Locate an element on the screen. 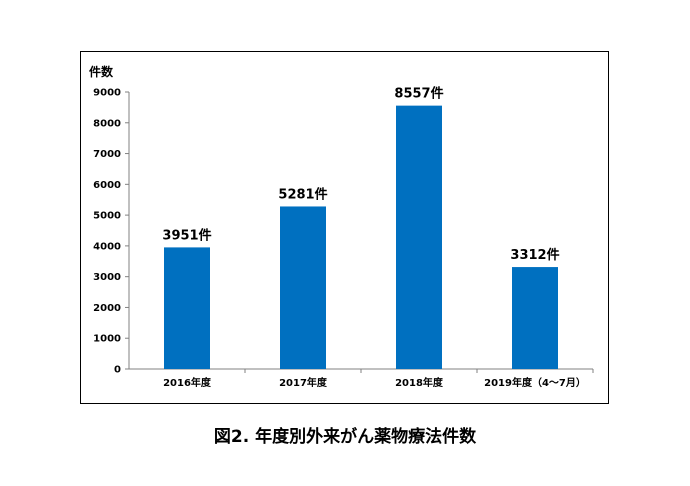 The height and width of the screenshot is (486, 690). data-label: 3312件 is located at coordinates (534, 255).